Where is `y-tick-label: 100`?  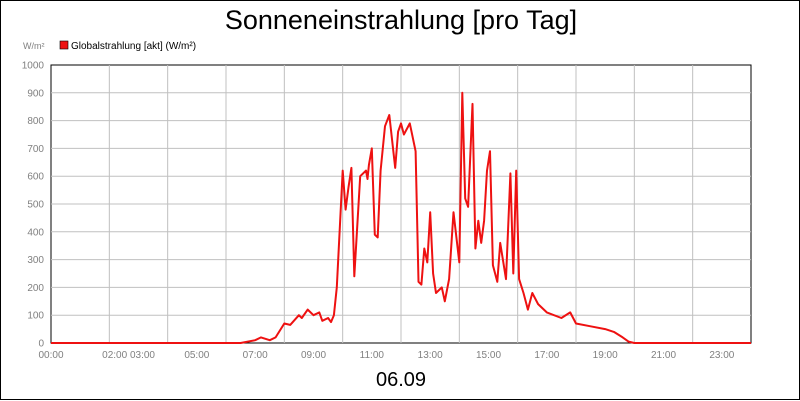 y-tick-label: 100 is located at coordinates (35, 316).